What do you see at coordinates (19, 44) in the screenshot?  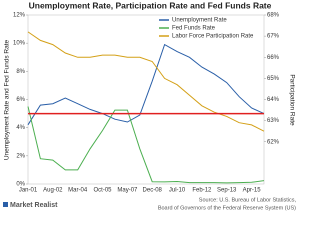 I see `y-tick-label: 10%` at bounding box center [19, 44].